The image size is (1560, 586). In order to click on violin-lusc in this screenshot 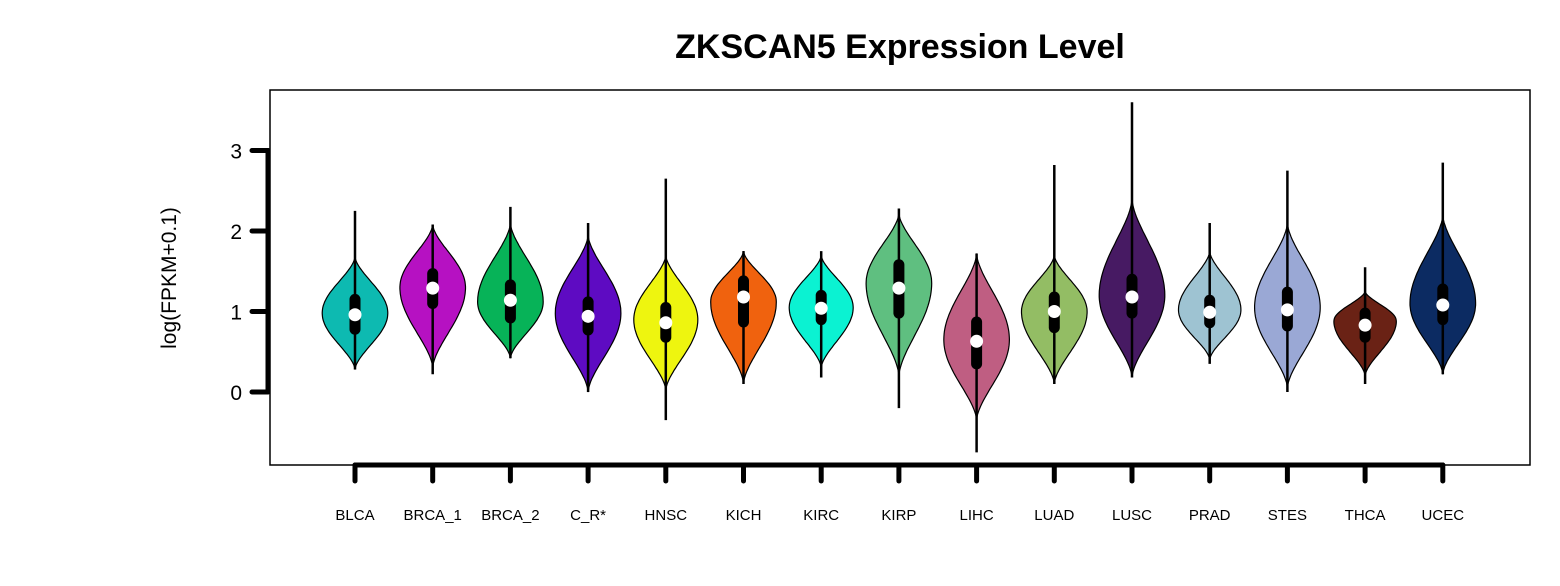, I will do `click(1132, 240)`.